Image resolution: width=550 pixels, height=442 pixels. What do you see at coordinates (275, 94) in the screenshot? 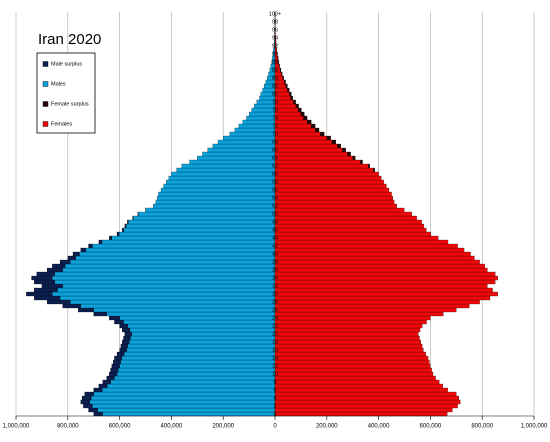
I see `age-label: 80` at bounding box center [275, 94].